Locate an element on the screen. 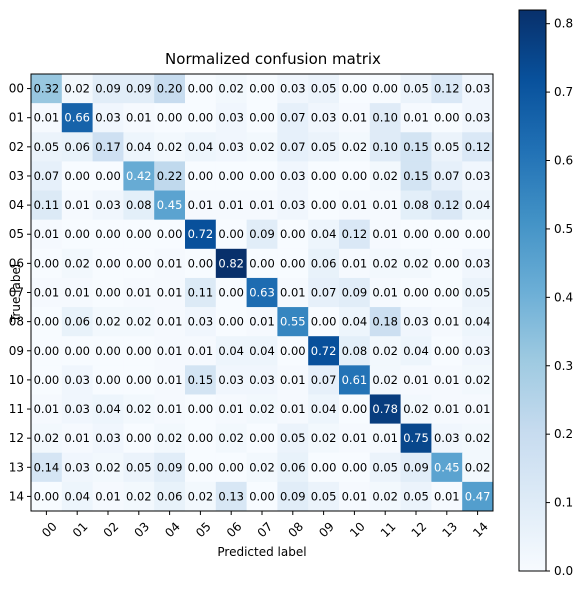 This screenshot has width=587, height=590. y-tick-label: 03 is located at coordinates (16, 176).